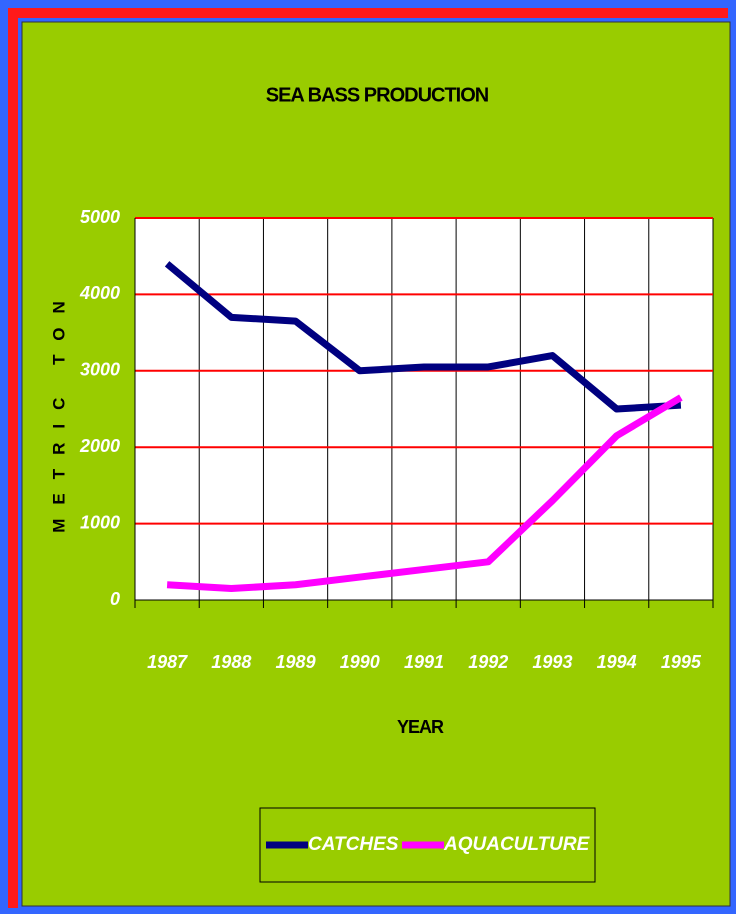 Image resolution: width=736 pixels, height=914 pixels. I want to click on frame-left, so click(13, 458).